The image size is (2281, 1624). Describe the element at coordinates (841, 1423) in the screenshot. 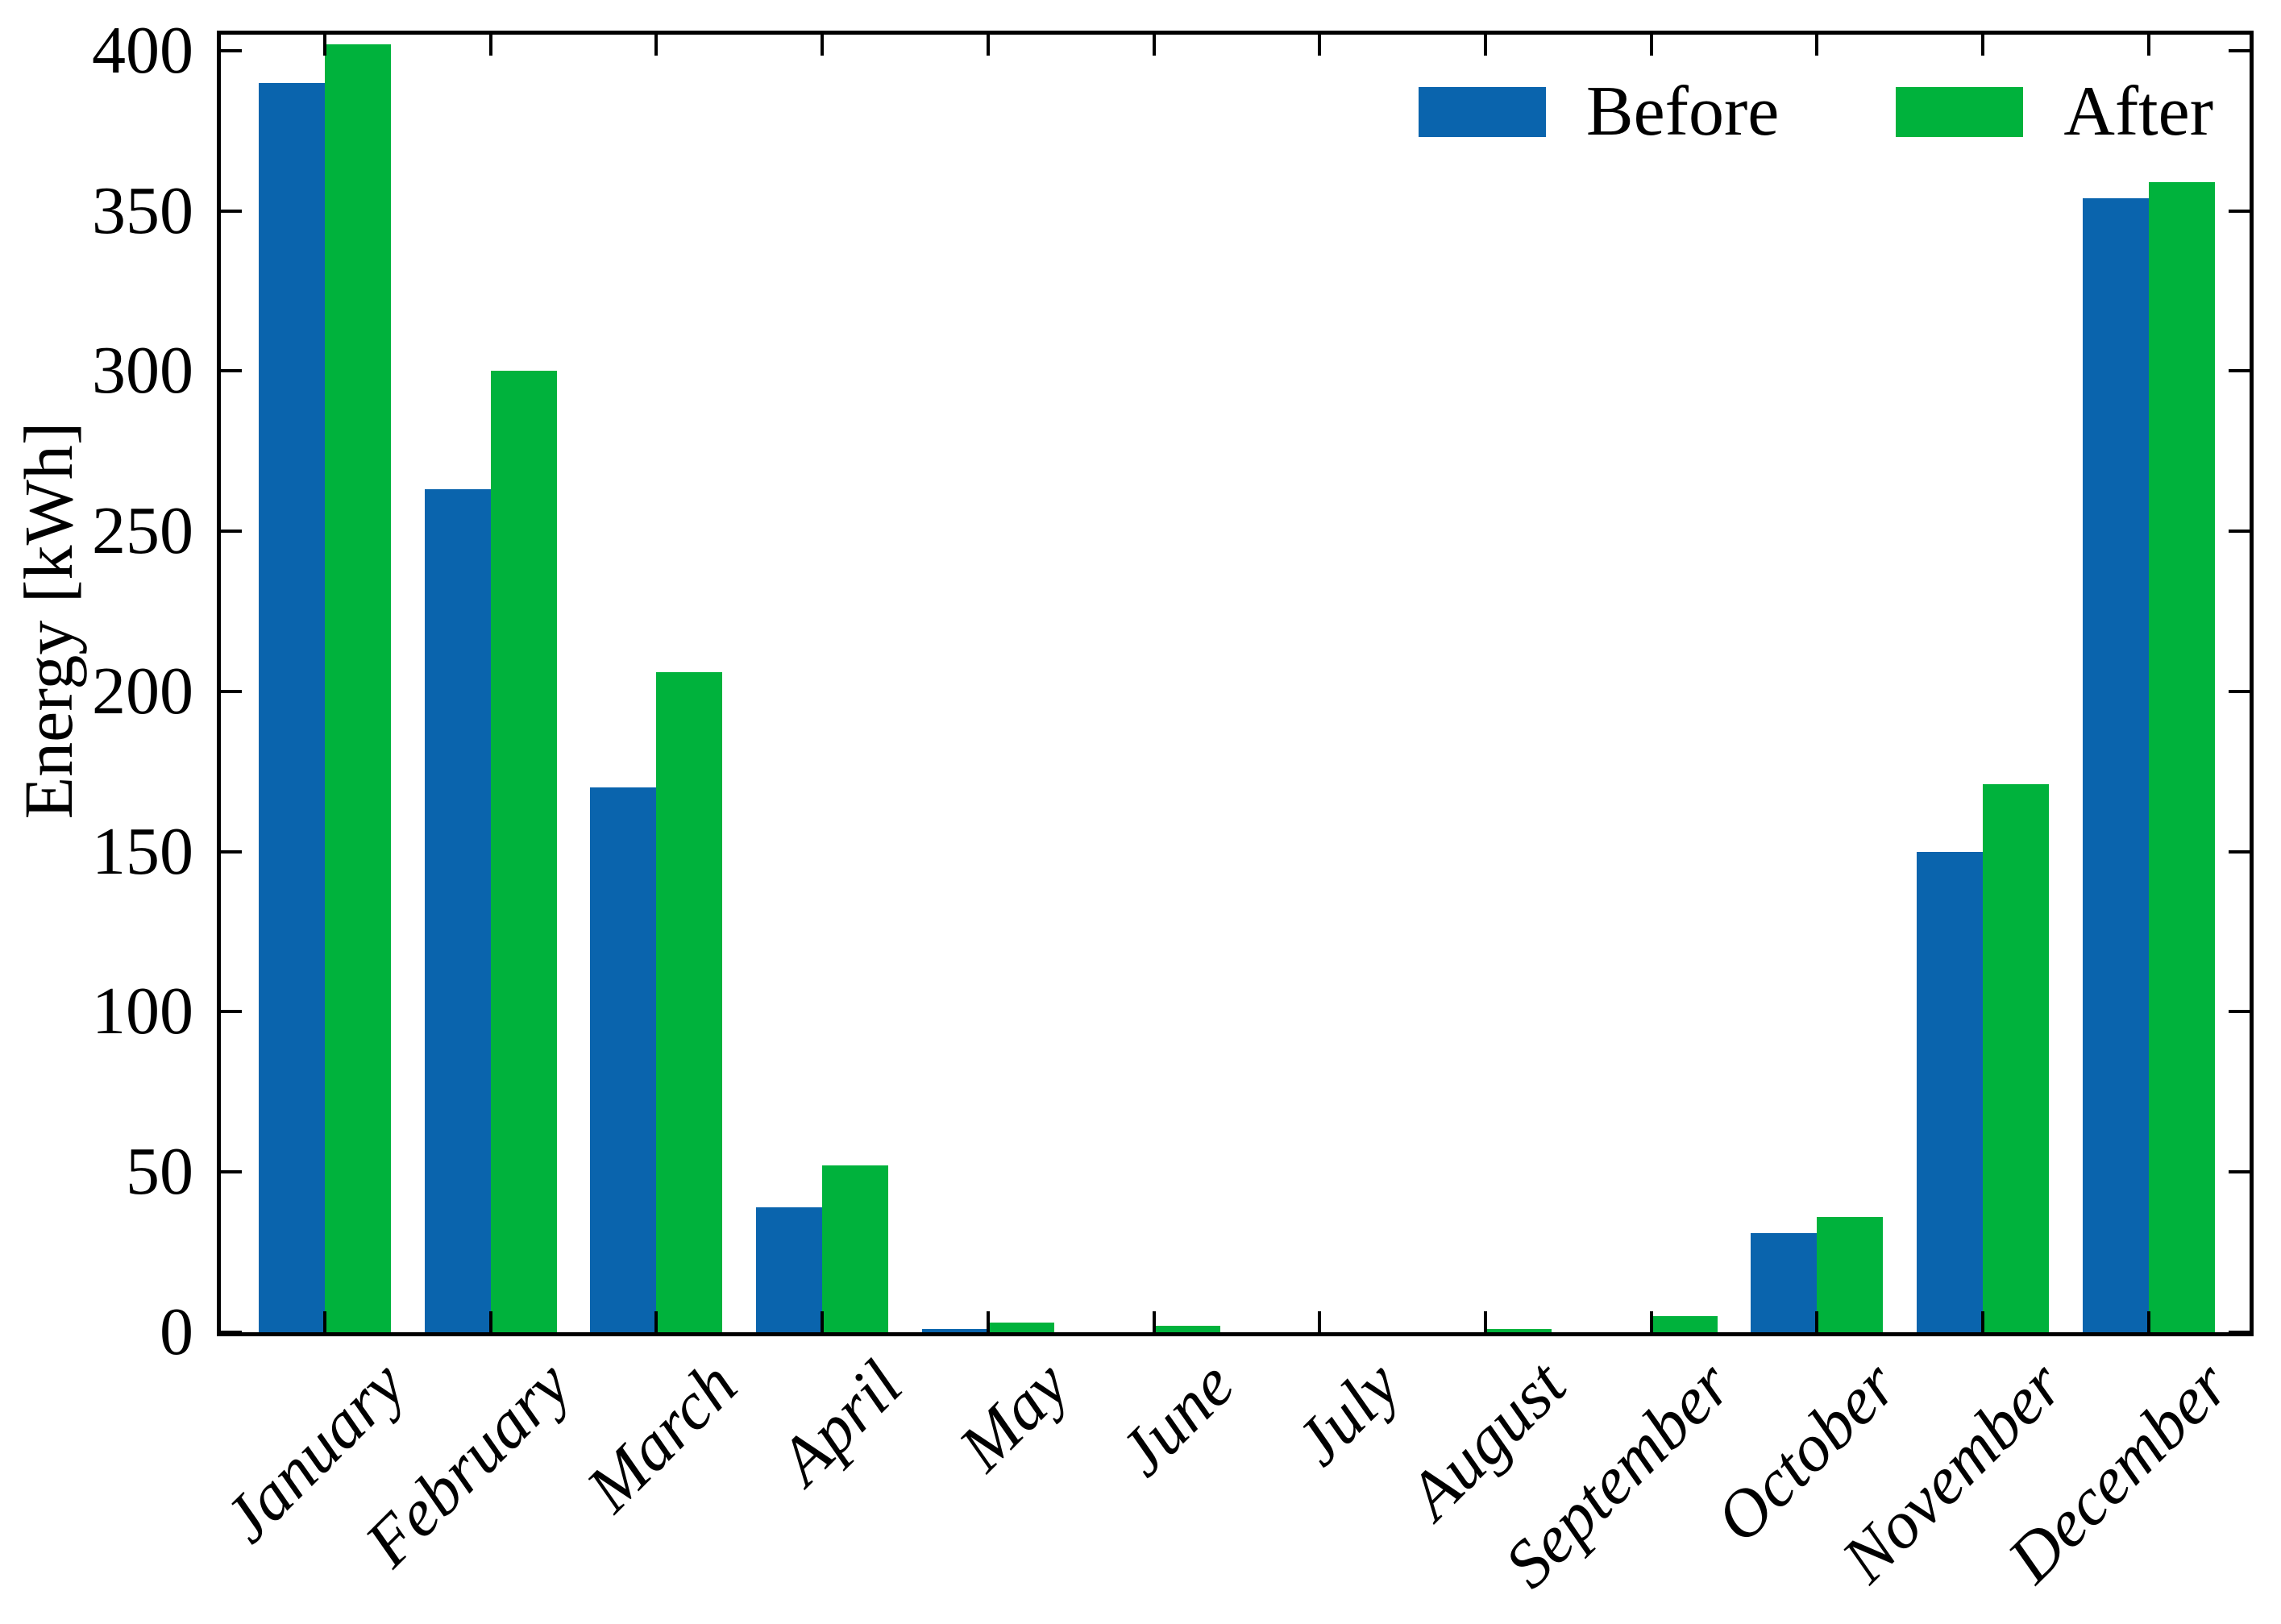

I see `x-tick-label-april: April` at that location.